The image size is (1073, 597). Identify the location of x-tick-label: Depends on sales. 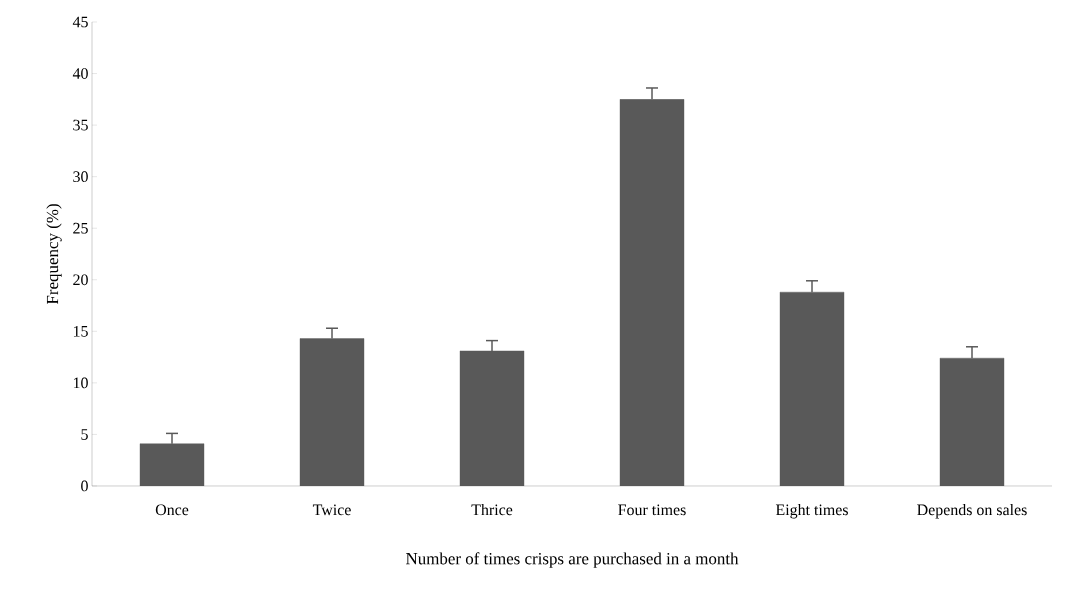
(972, 511).